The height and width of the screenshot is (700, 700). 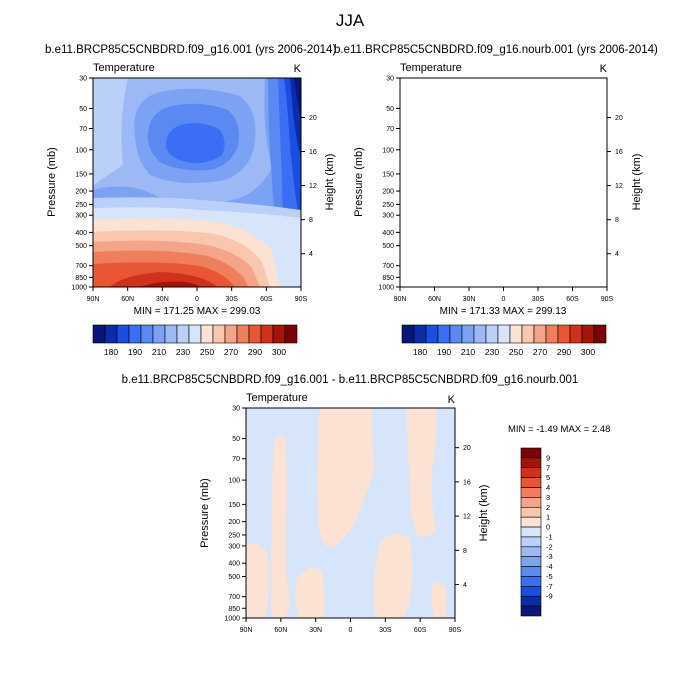 I want to click on colorbar-label: -7, so click(x=549, y=586).